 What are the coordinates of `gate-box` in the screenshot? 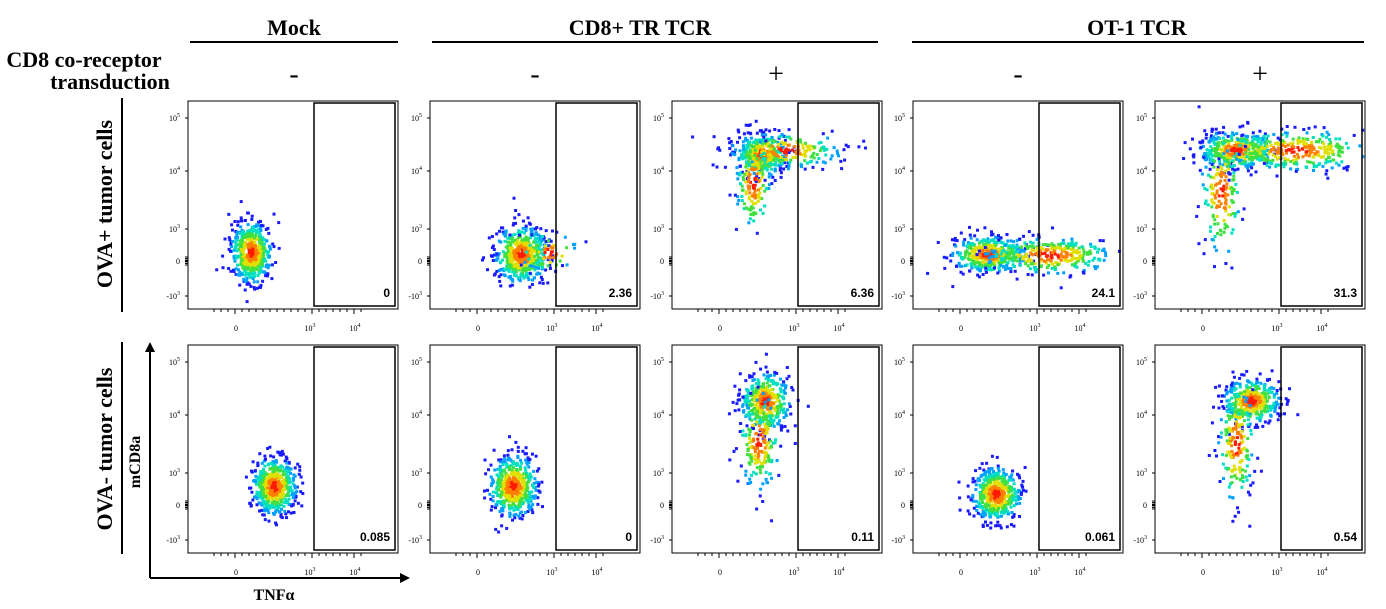 It's located at (838, 204).